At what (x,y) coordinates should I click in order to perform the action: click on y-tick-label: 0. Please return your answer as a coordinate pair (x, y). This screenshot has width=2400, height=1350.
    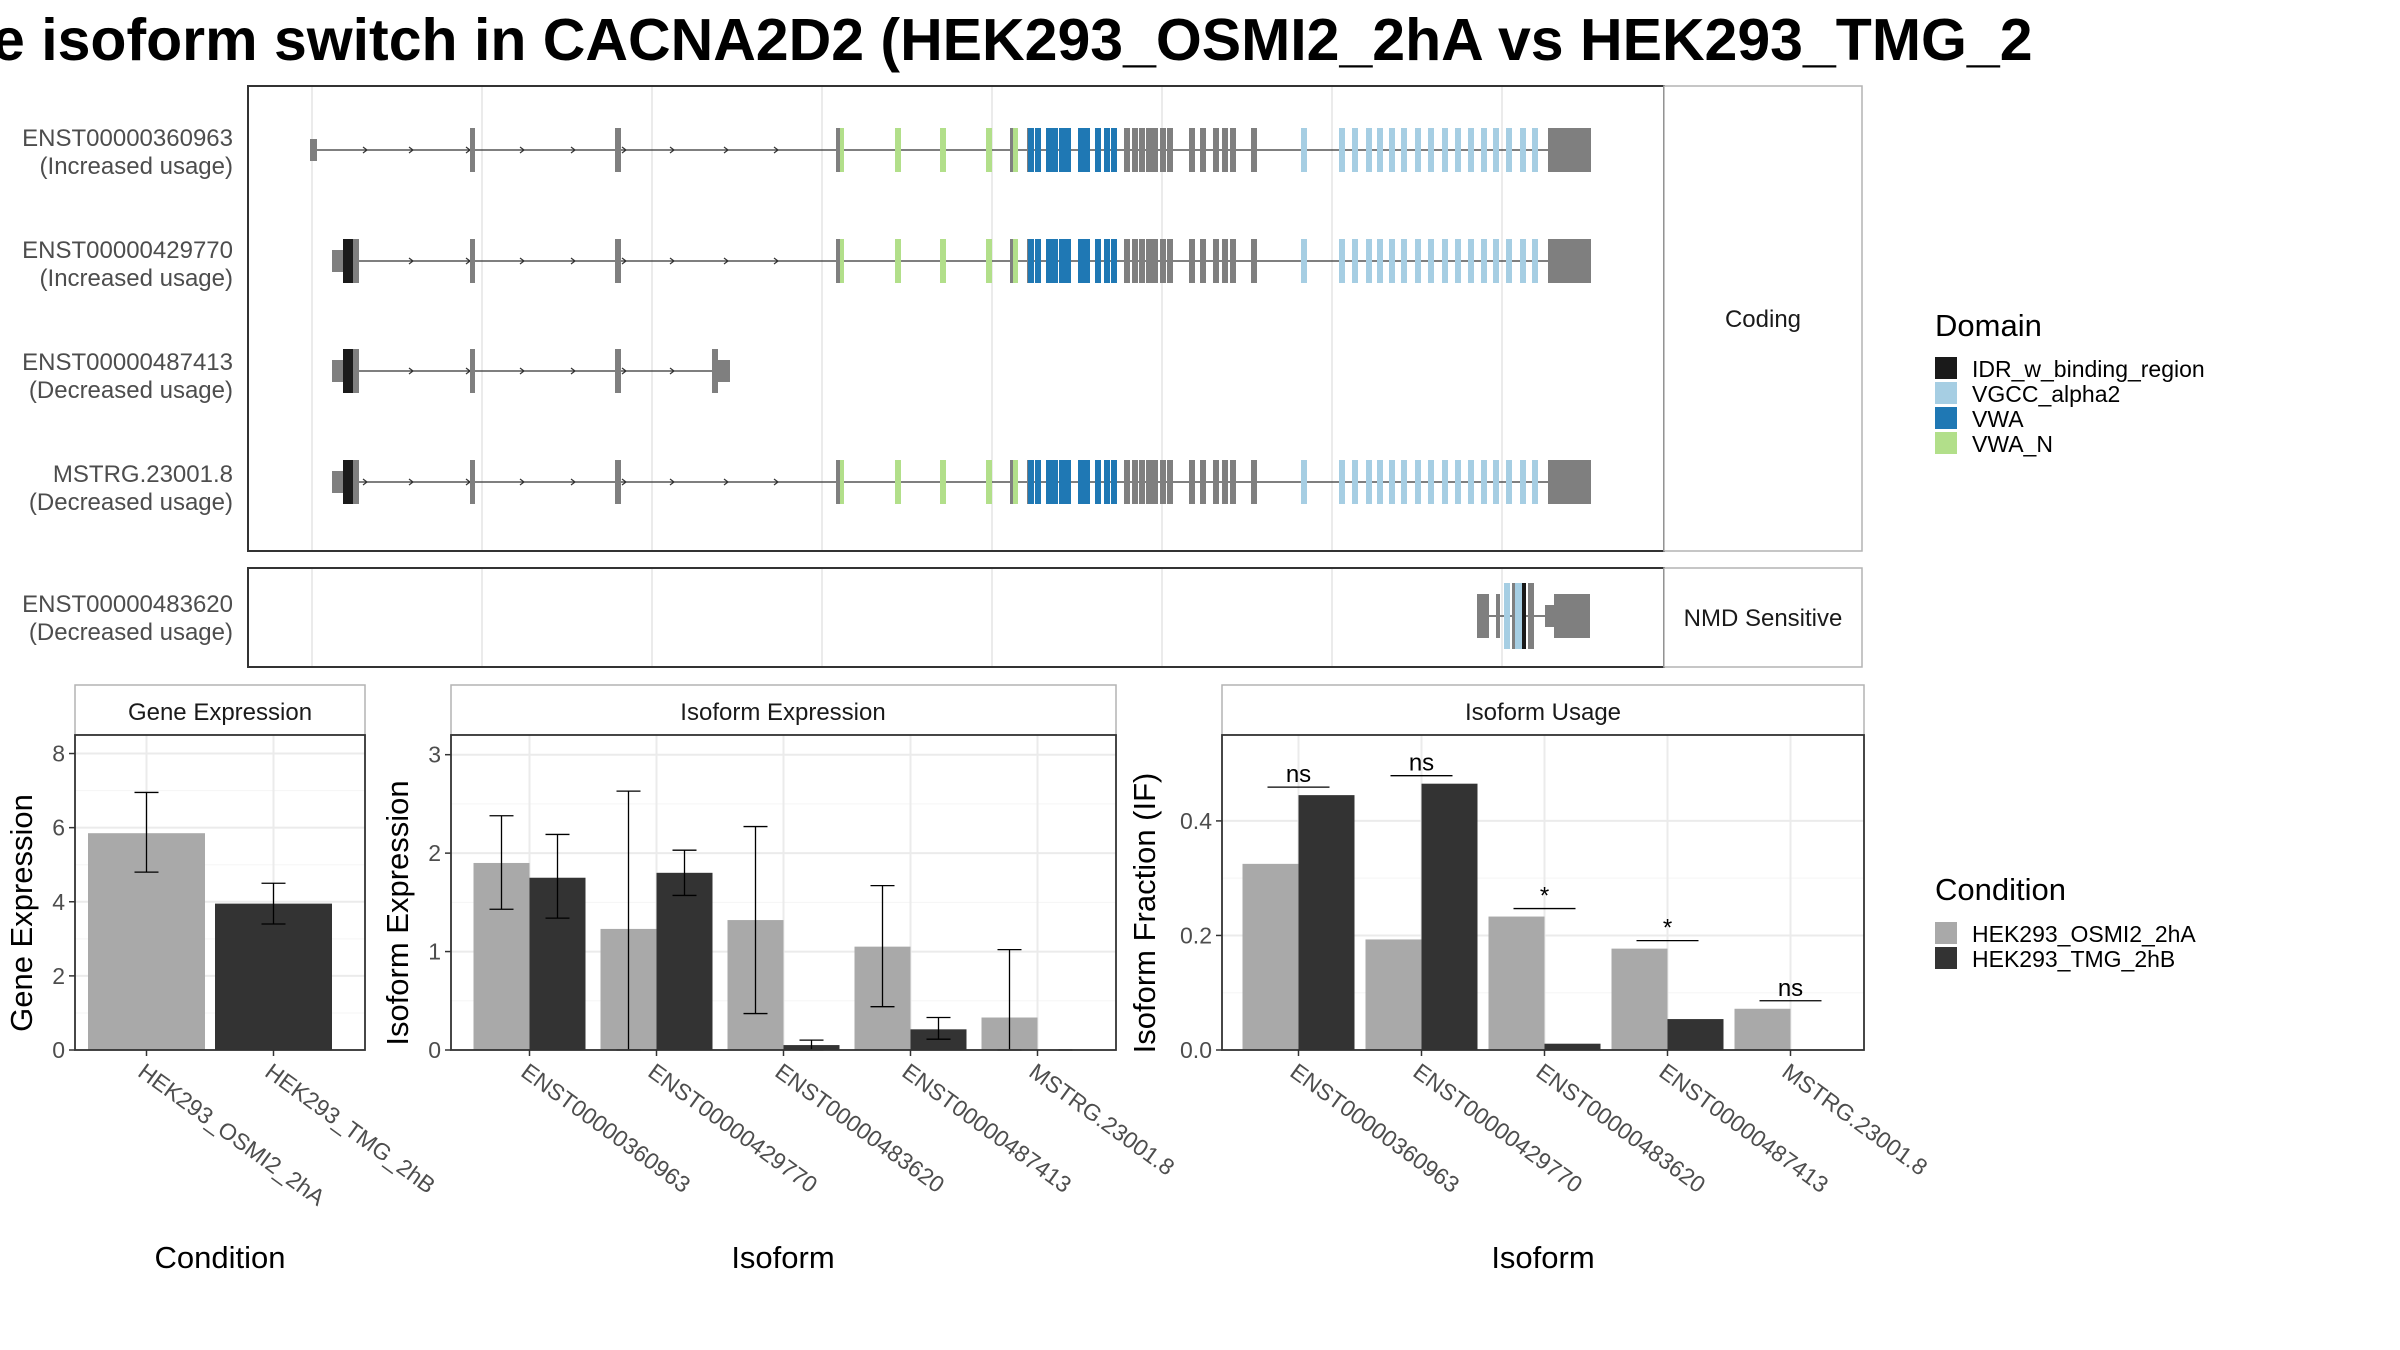
    Looking at the image, I should click on (434, 1050).